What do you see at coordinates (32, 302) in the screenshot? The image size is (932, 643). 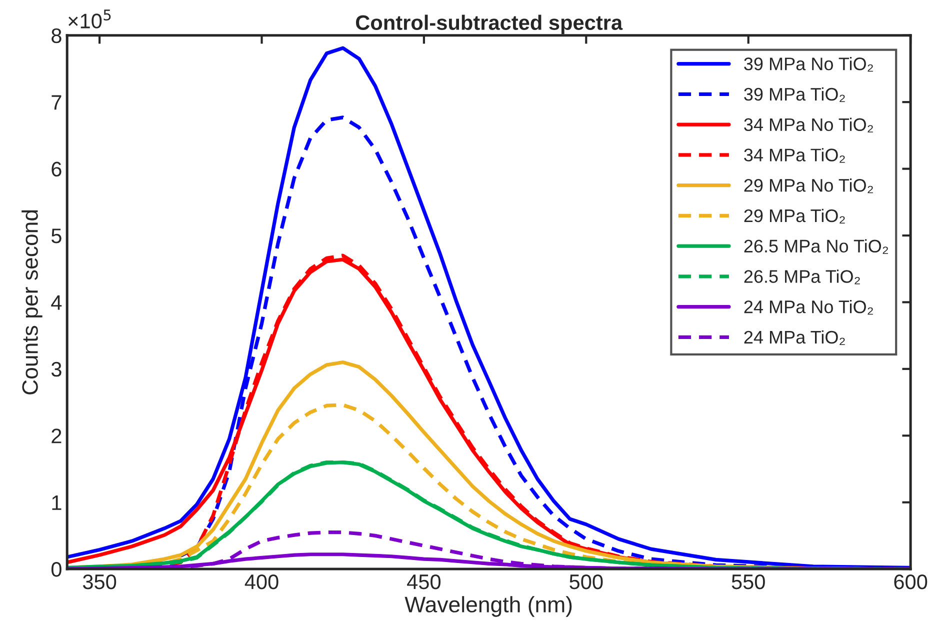 I see `y-axis-title: Counts per second` at bounding box center [32, 302].